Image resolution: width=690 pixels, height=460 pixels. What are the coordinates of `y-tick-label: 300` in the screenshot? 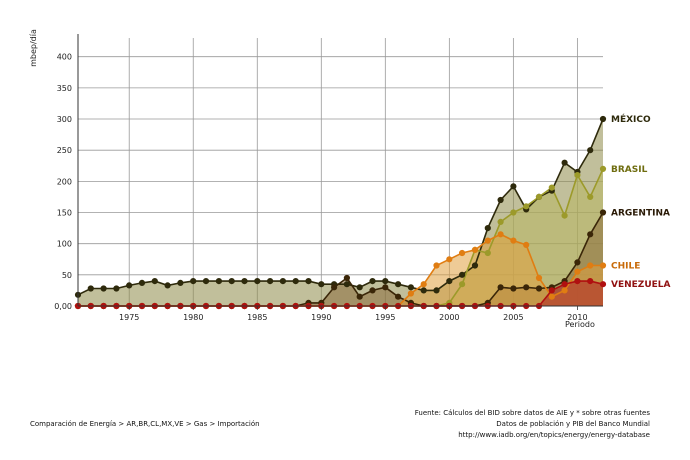 It's located at (64, 119).